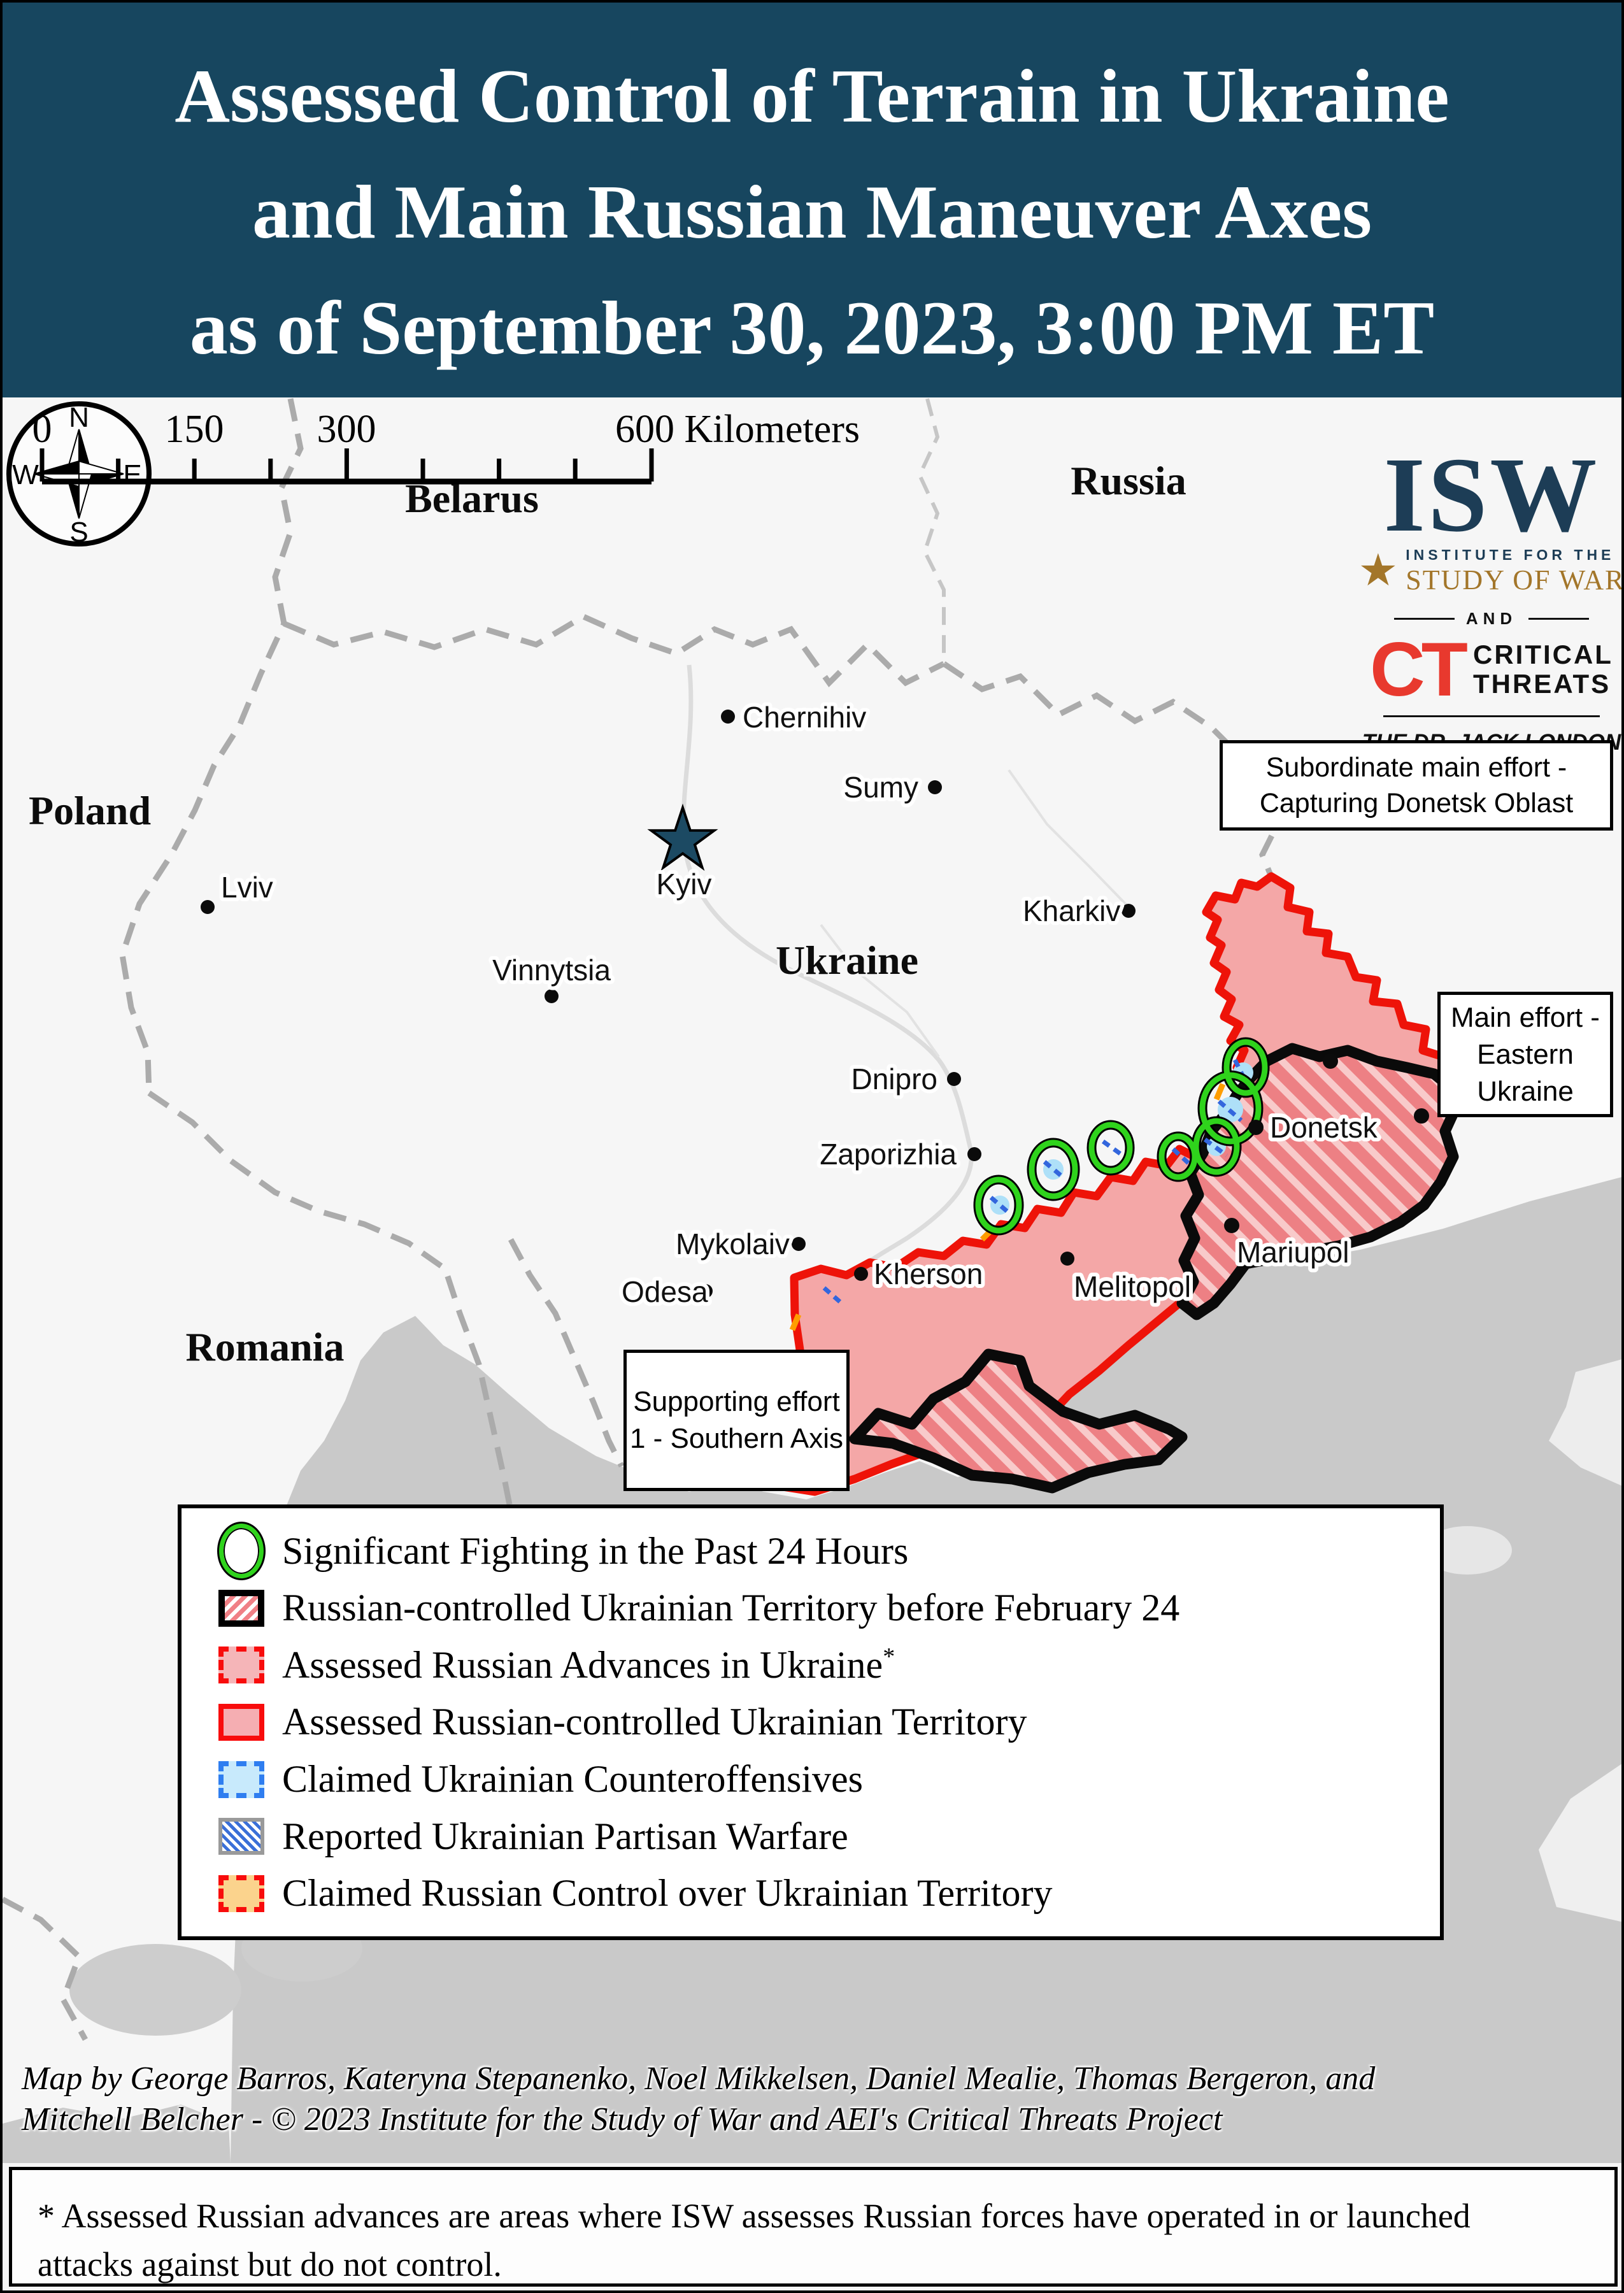  What do you see at coordinates (241, 1665) in the screenshot?
I see `russian-advances-icon` at bounding box center [241, 1665].